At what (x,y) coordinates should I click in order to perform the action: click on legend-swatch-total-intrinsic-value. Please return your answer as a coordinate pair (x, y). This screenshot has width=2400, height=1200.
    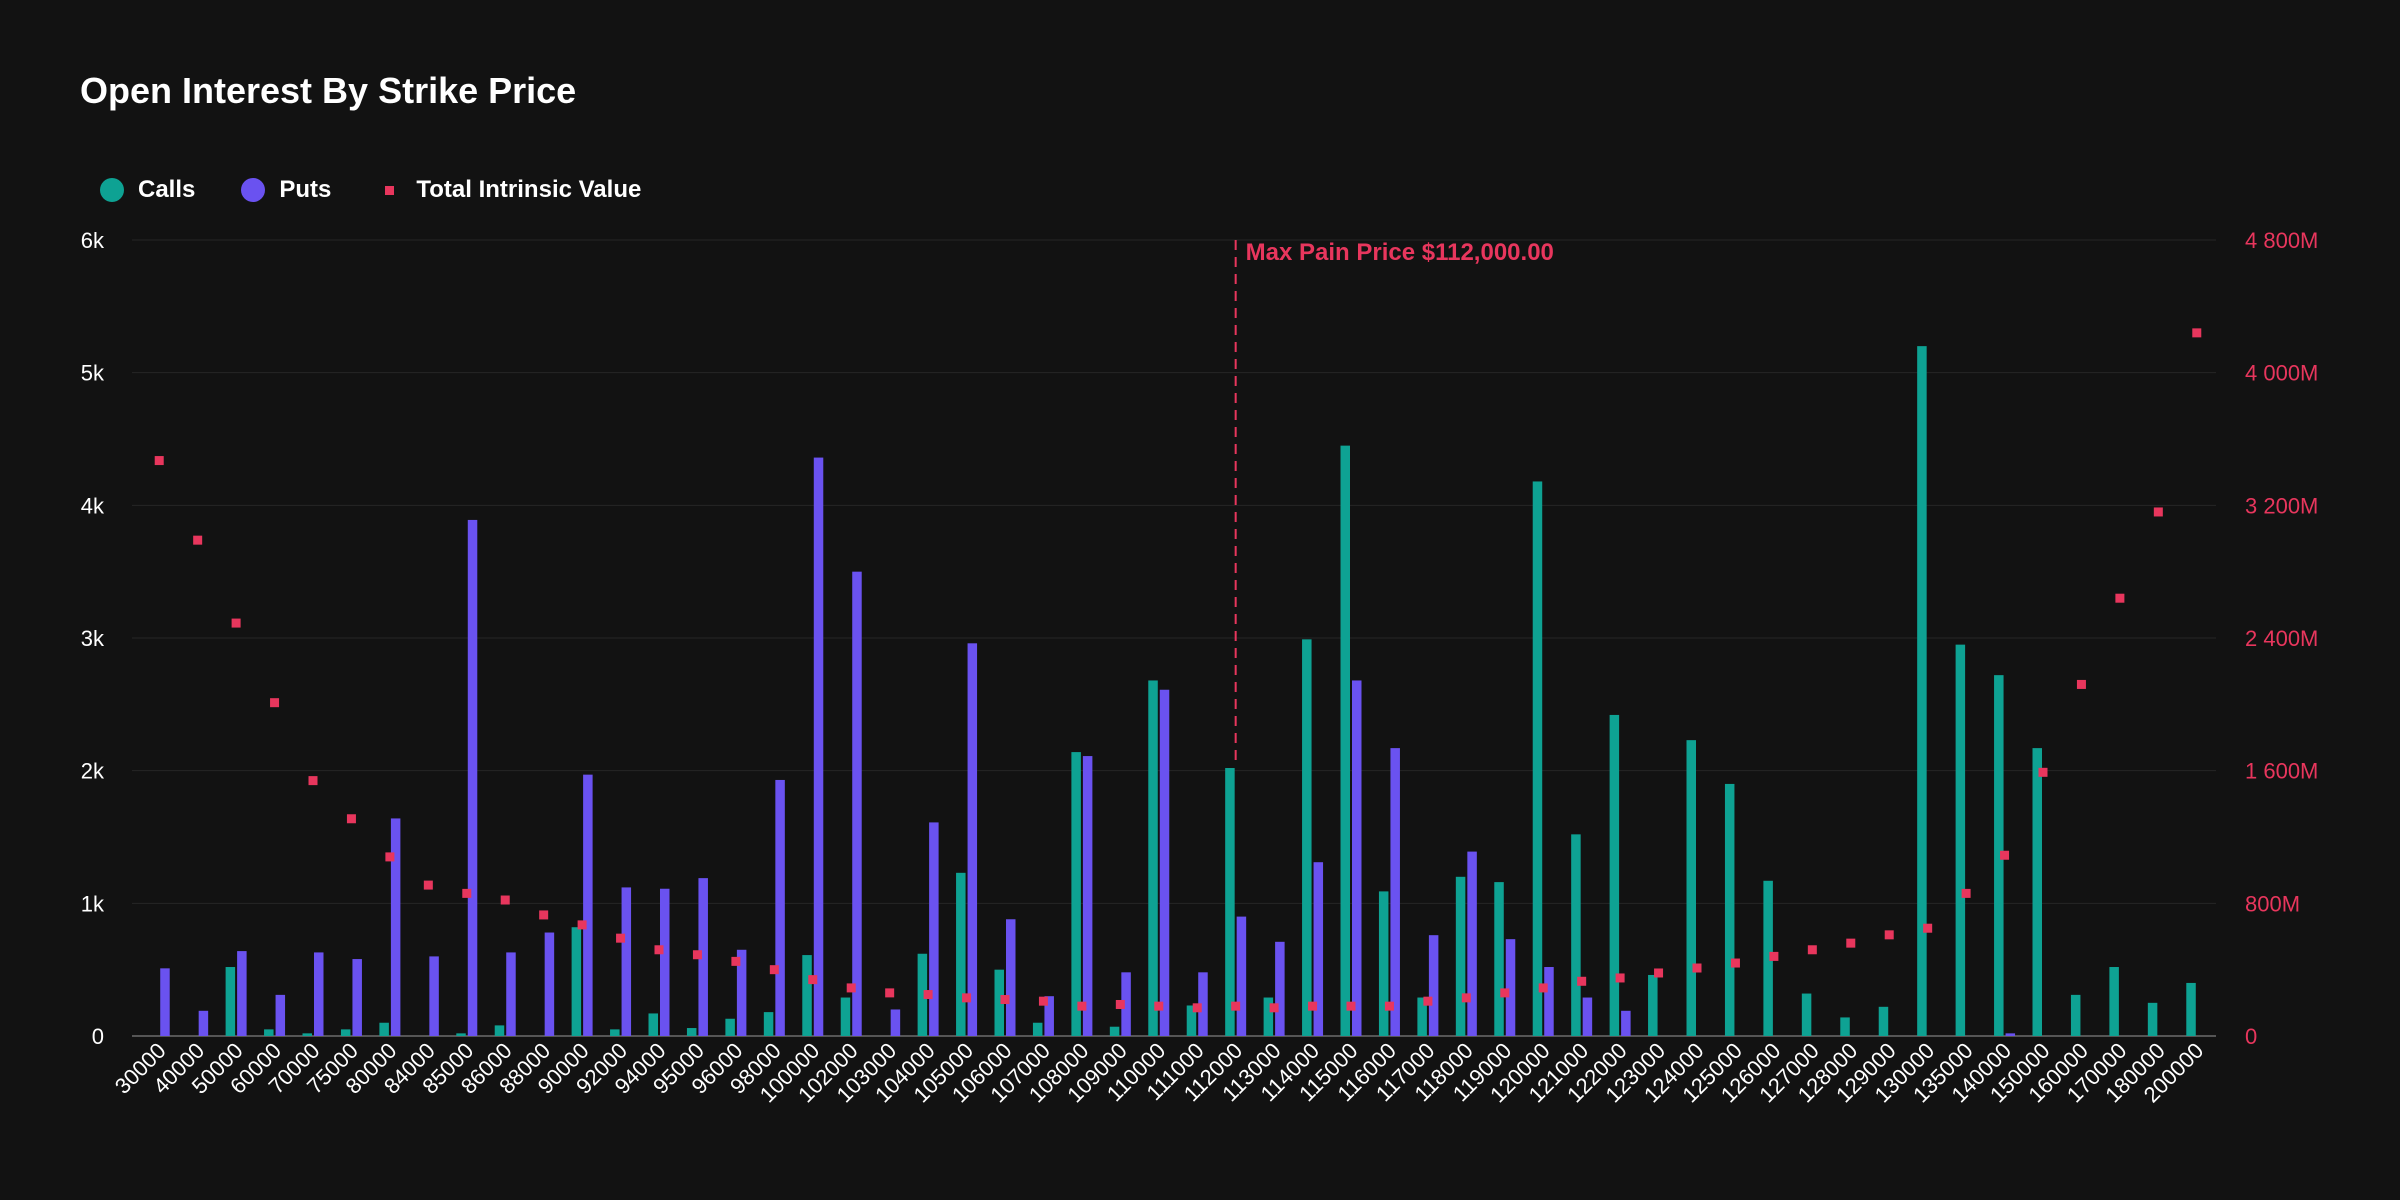
    Looking at the image, I should click on (390, 190).